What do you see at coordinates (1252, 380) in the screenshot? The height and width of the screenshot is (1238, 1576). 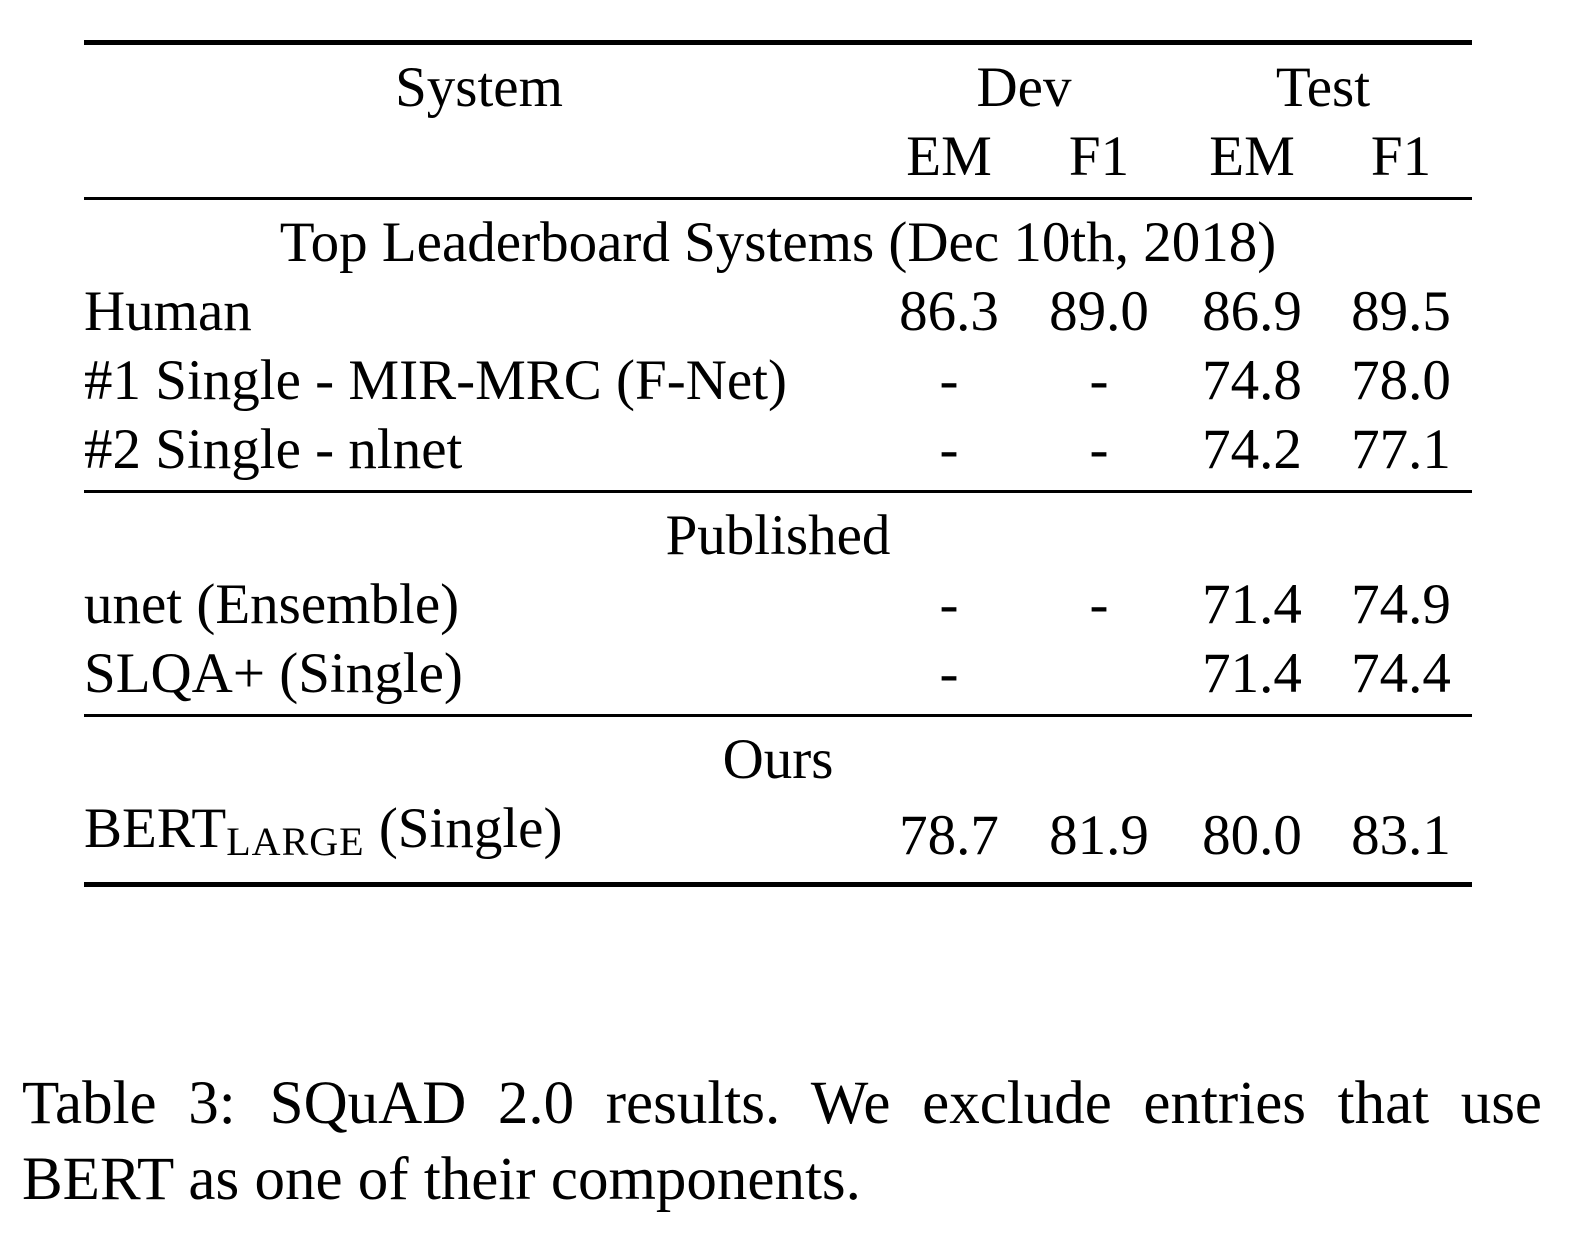 I see `test-em-cell: 74.8` at bounding box center [1252, 380].